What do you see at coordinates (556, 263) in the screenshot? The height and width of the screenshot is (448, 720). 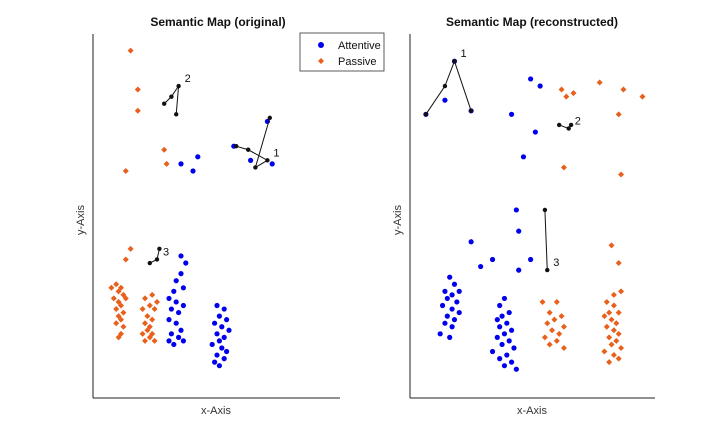 I see `annotation-label-3-reconstructed: 3` at bounding box center [556, 263].